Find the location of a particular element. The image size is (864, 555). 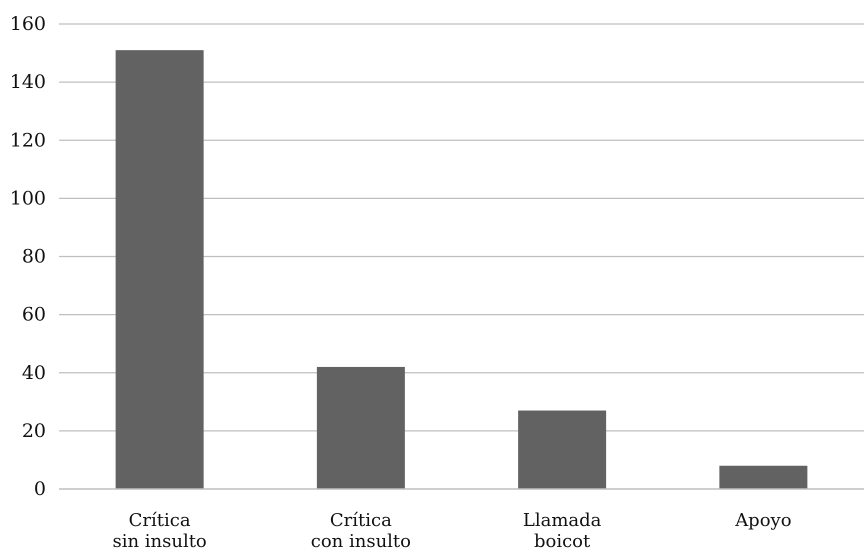

x-tick-label: con insulto is located at coordinates (361, 541).